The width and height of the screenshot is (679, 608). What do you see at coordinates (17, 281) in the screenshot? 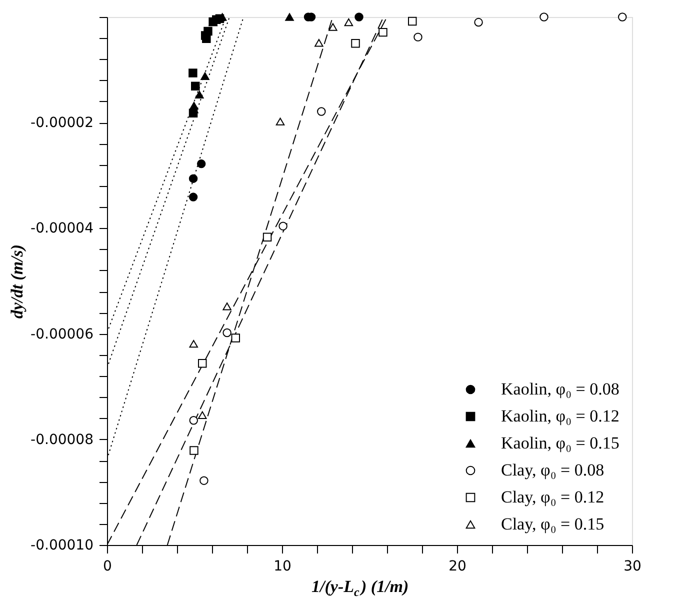
I see `y-axis-title: dy/dt (m/s)` at bounding box center [17, 281].